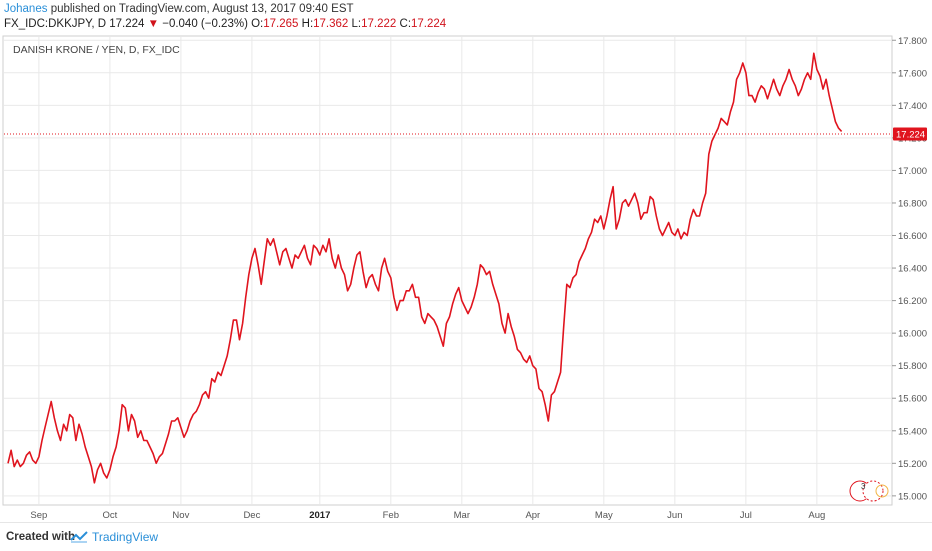  Describe the element at coordinates (125, 537) in the screenshot. I see `brand-label: TradingView` at that location.